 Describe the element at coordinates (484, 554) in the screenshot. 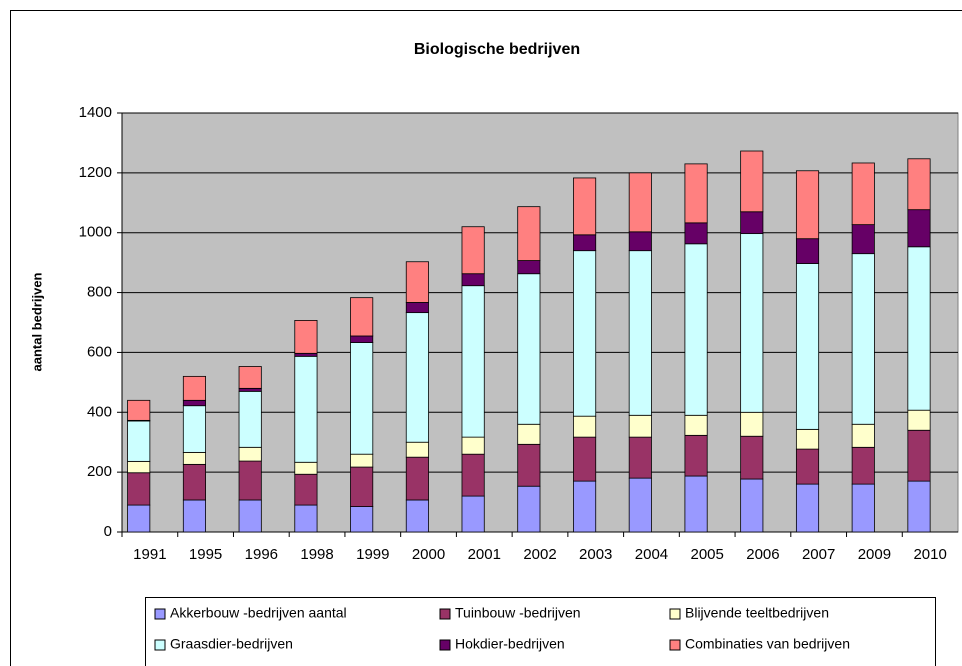

I see `x-tick-label: 2001` at that location.